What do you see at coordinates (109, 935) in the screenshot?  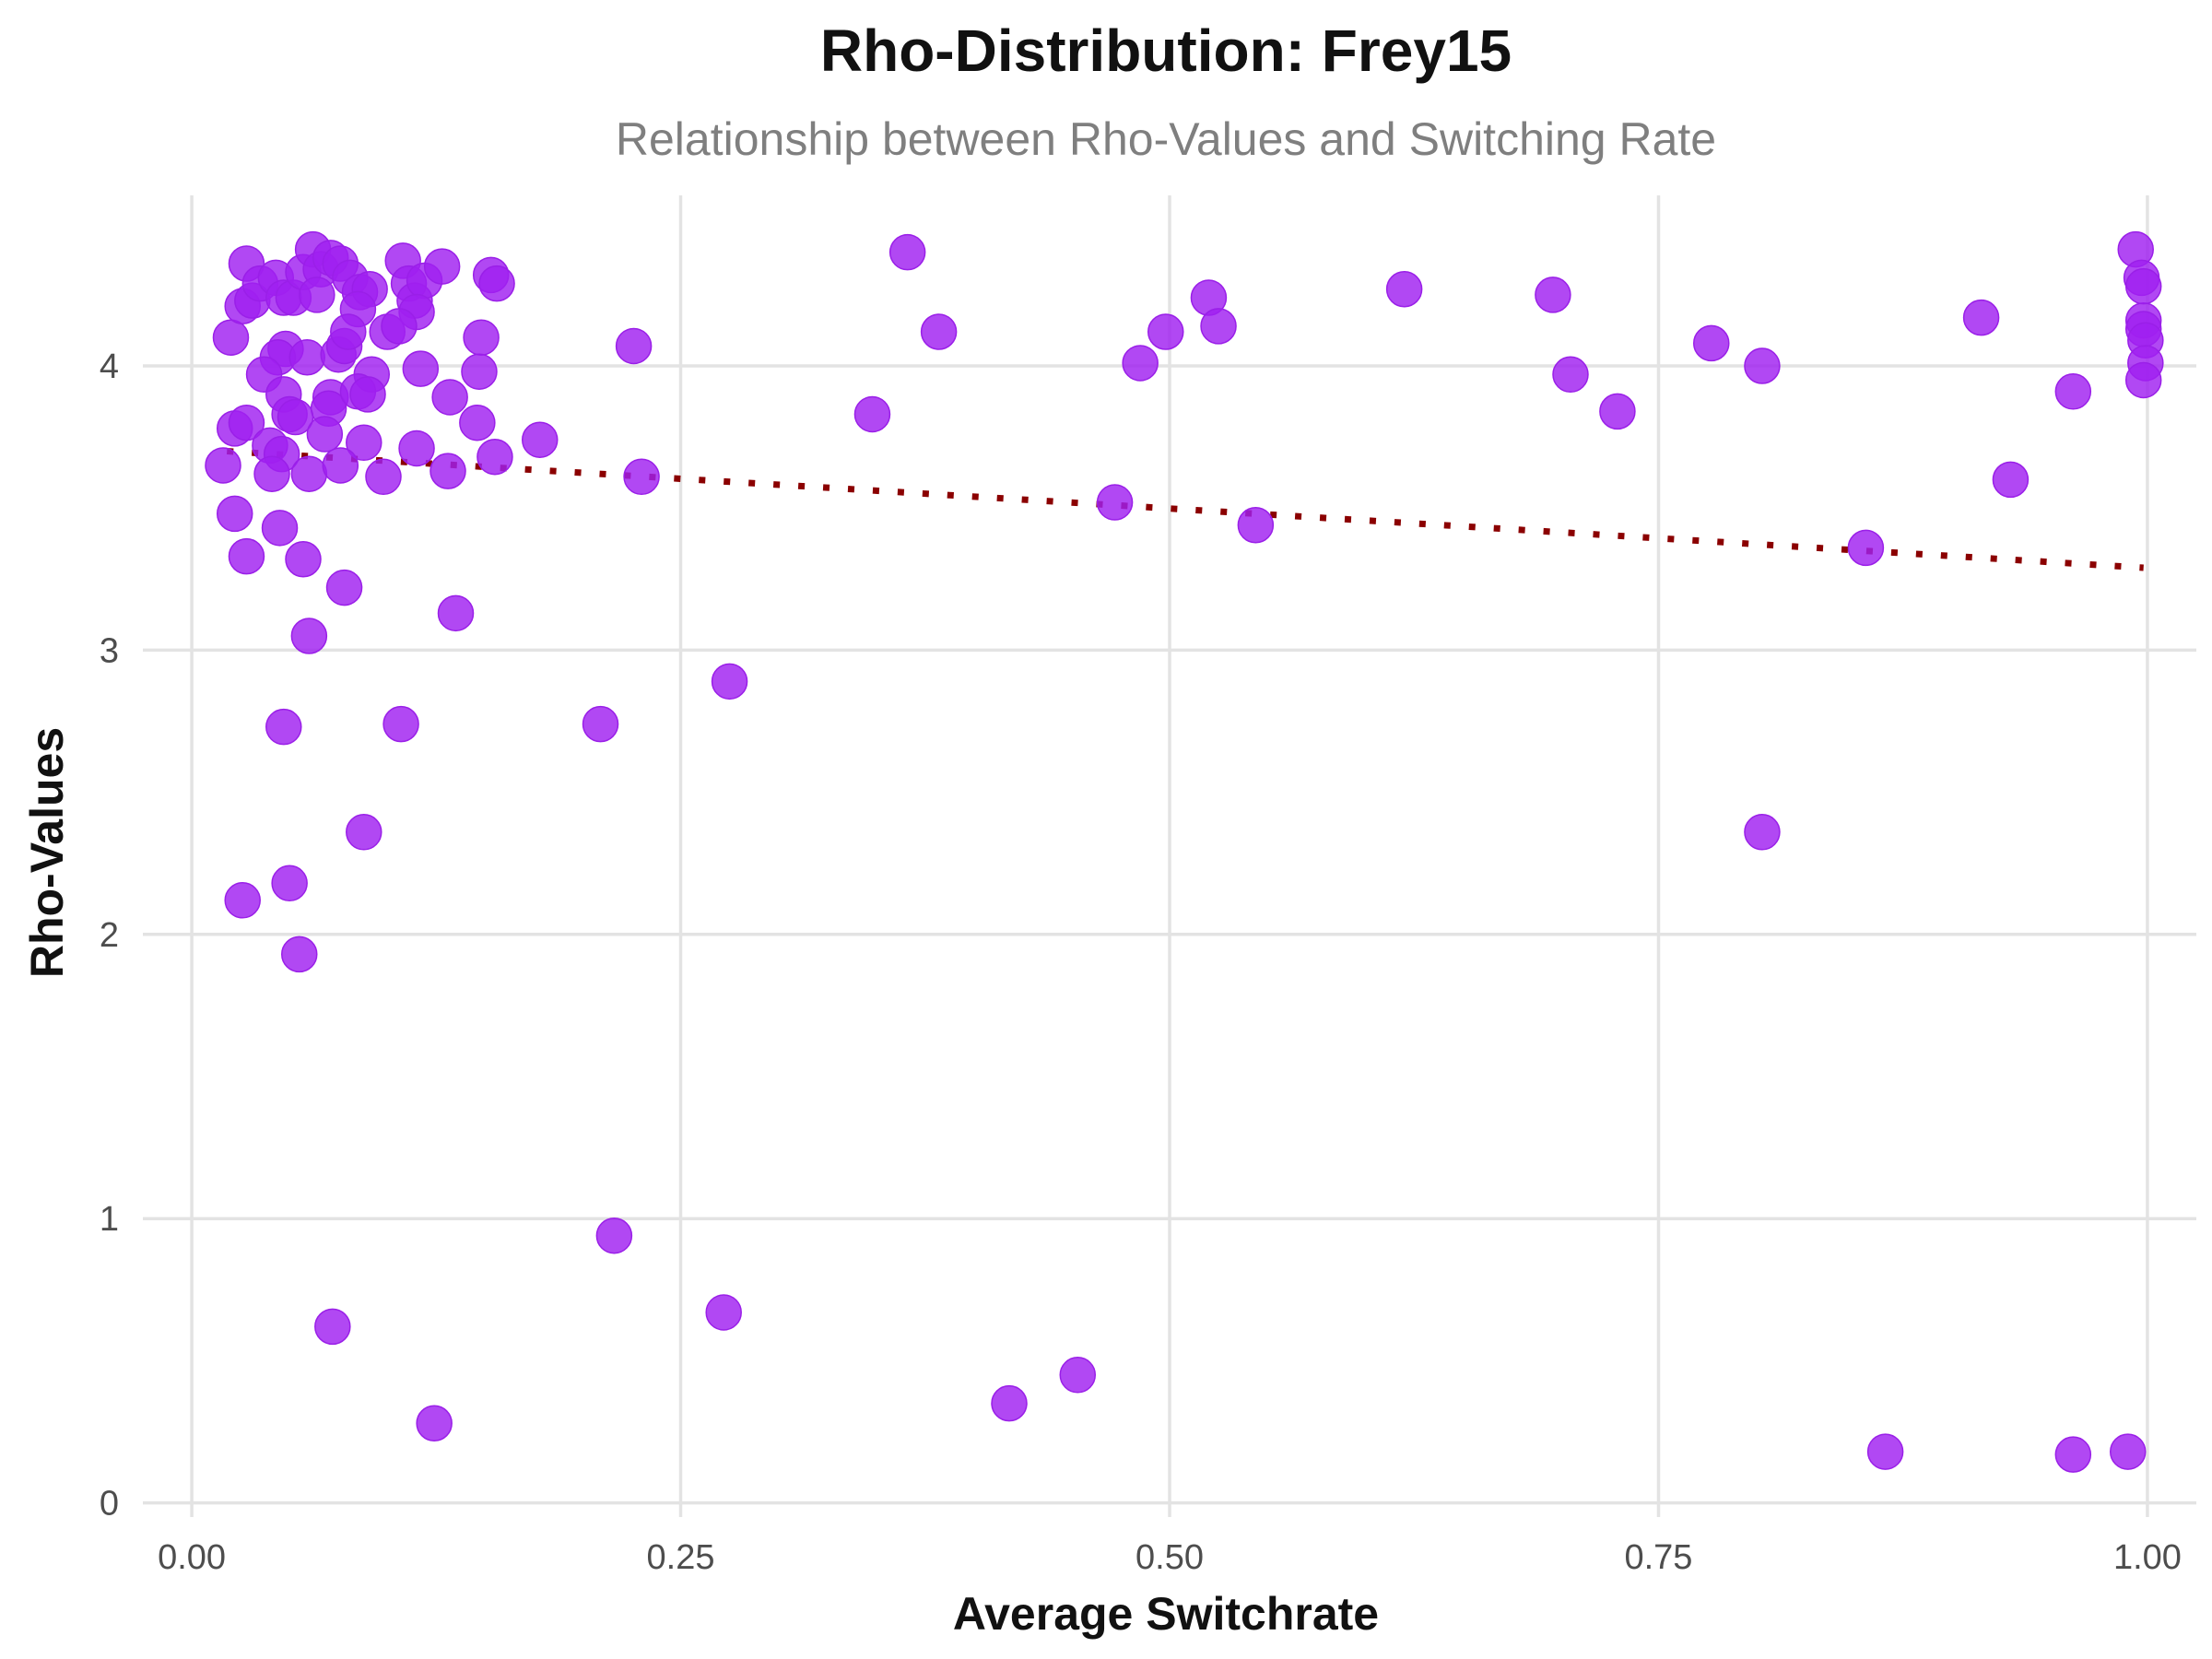 I see `y-tick-label: 2` at bounding box center [109, 935].